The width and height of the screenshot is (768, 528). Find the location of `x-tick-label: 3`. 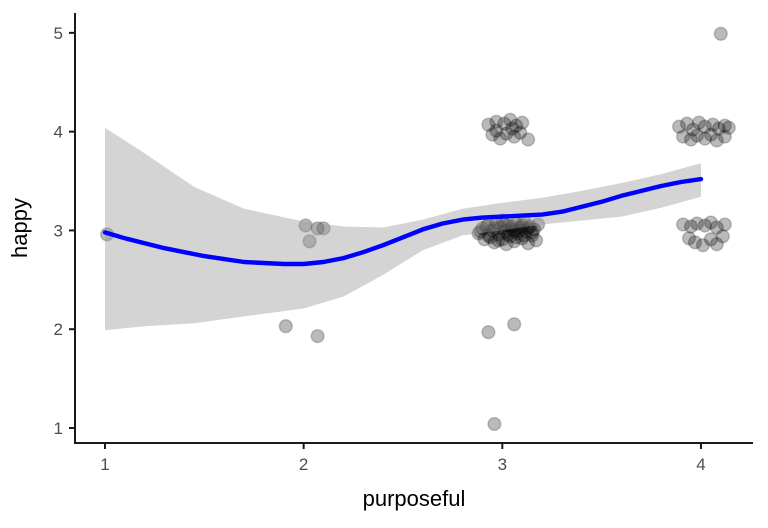

x-tick-label: 3 is located at coordinates (502, 464).